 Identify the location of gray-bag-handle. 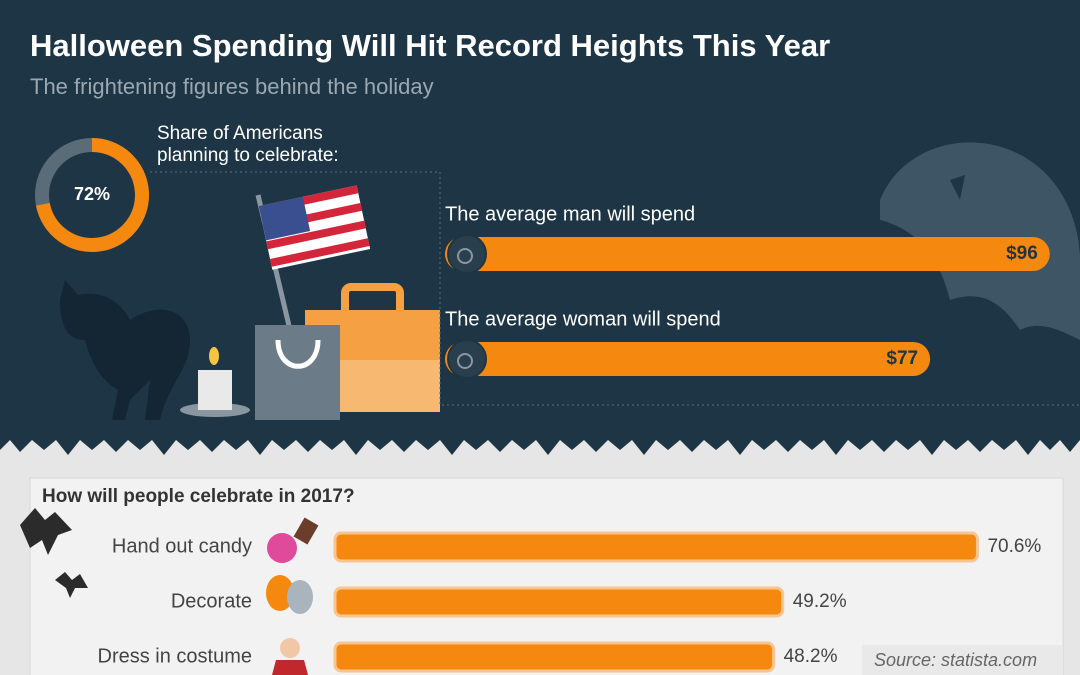
(298, 354).